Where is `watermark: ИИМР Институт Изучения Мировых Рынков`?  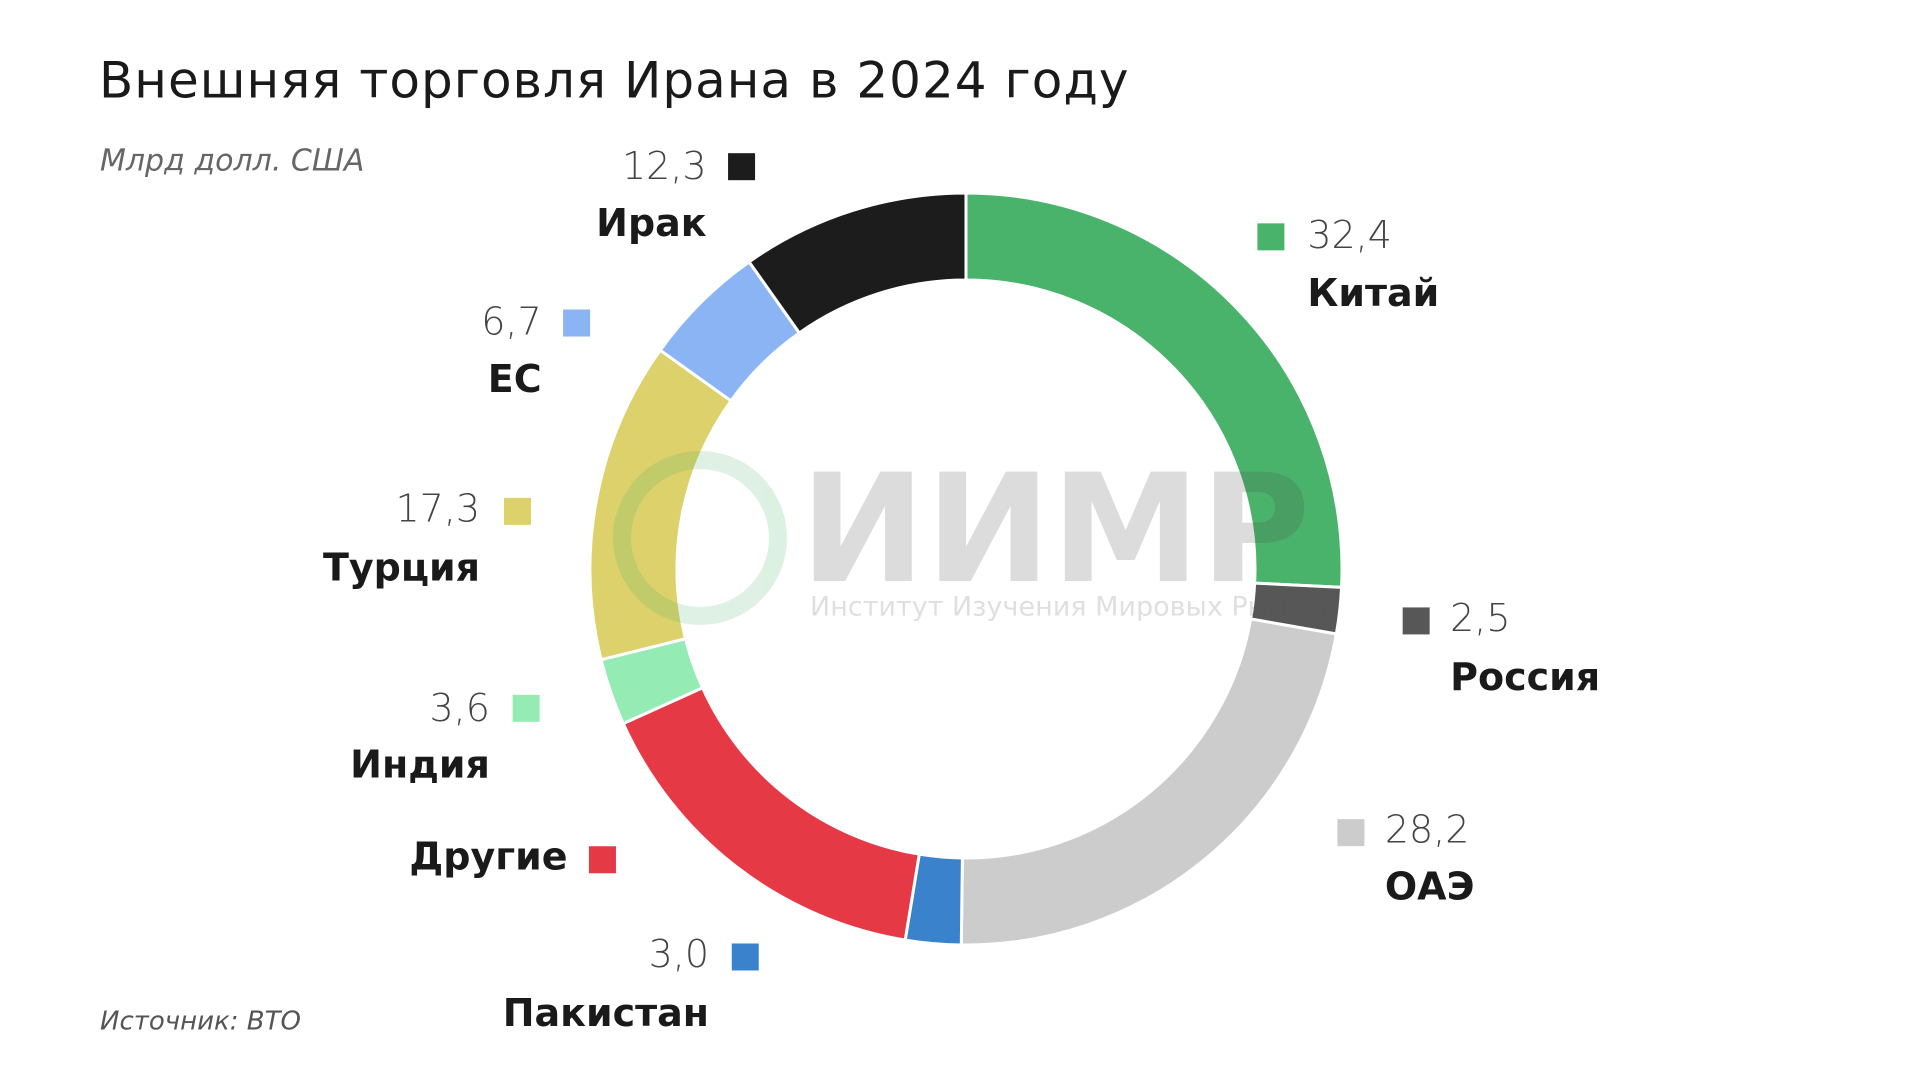
watermark: ИИМР Институт Изучения Мировых Рынков is located at coordinates (974, 534).